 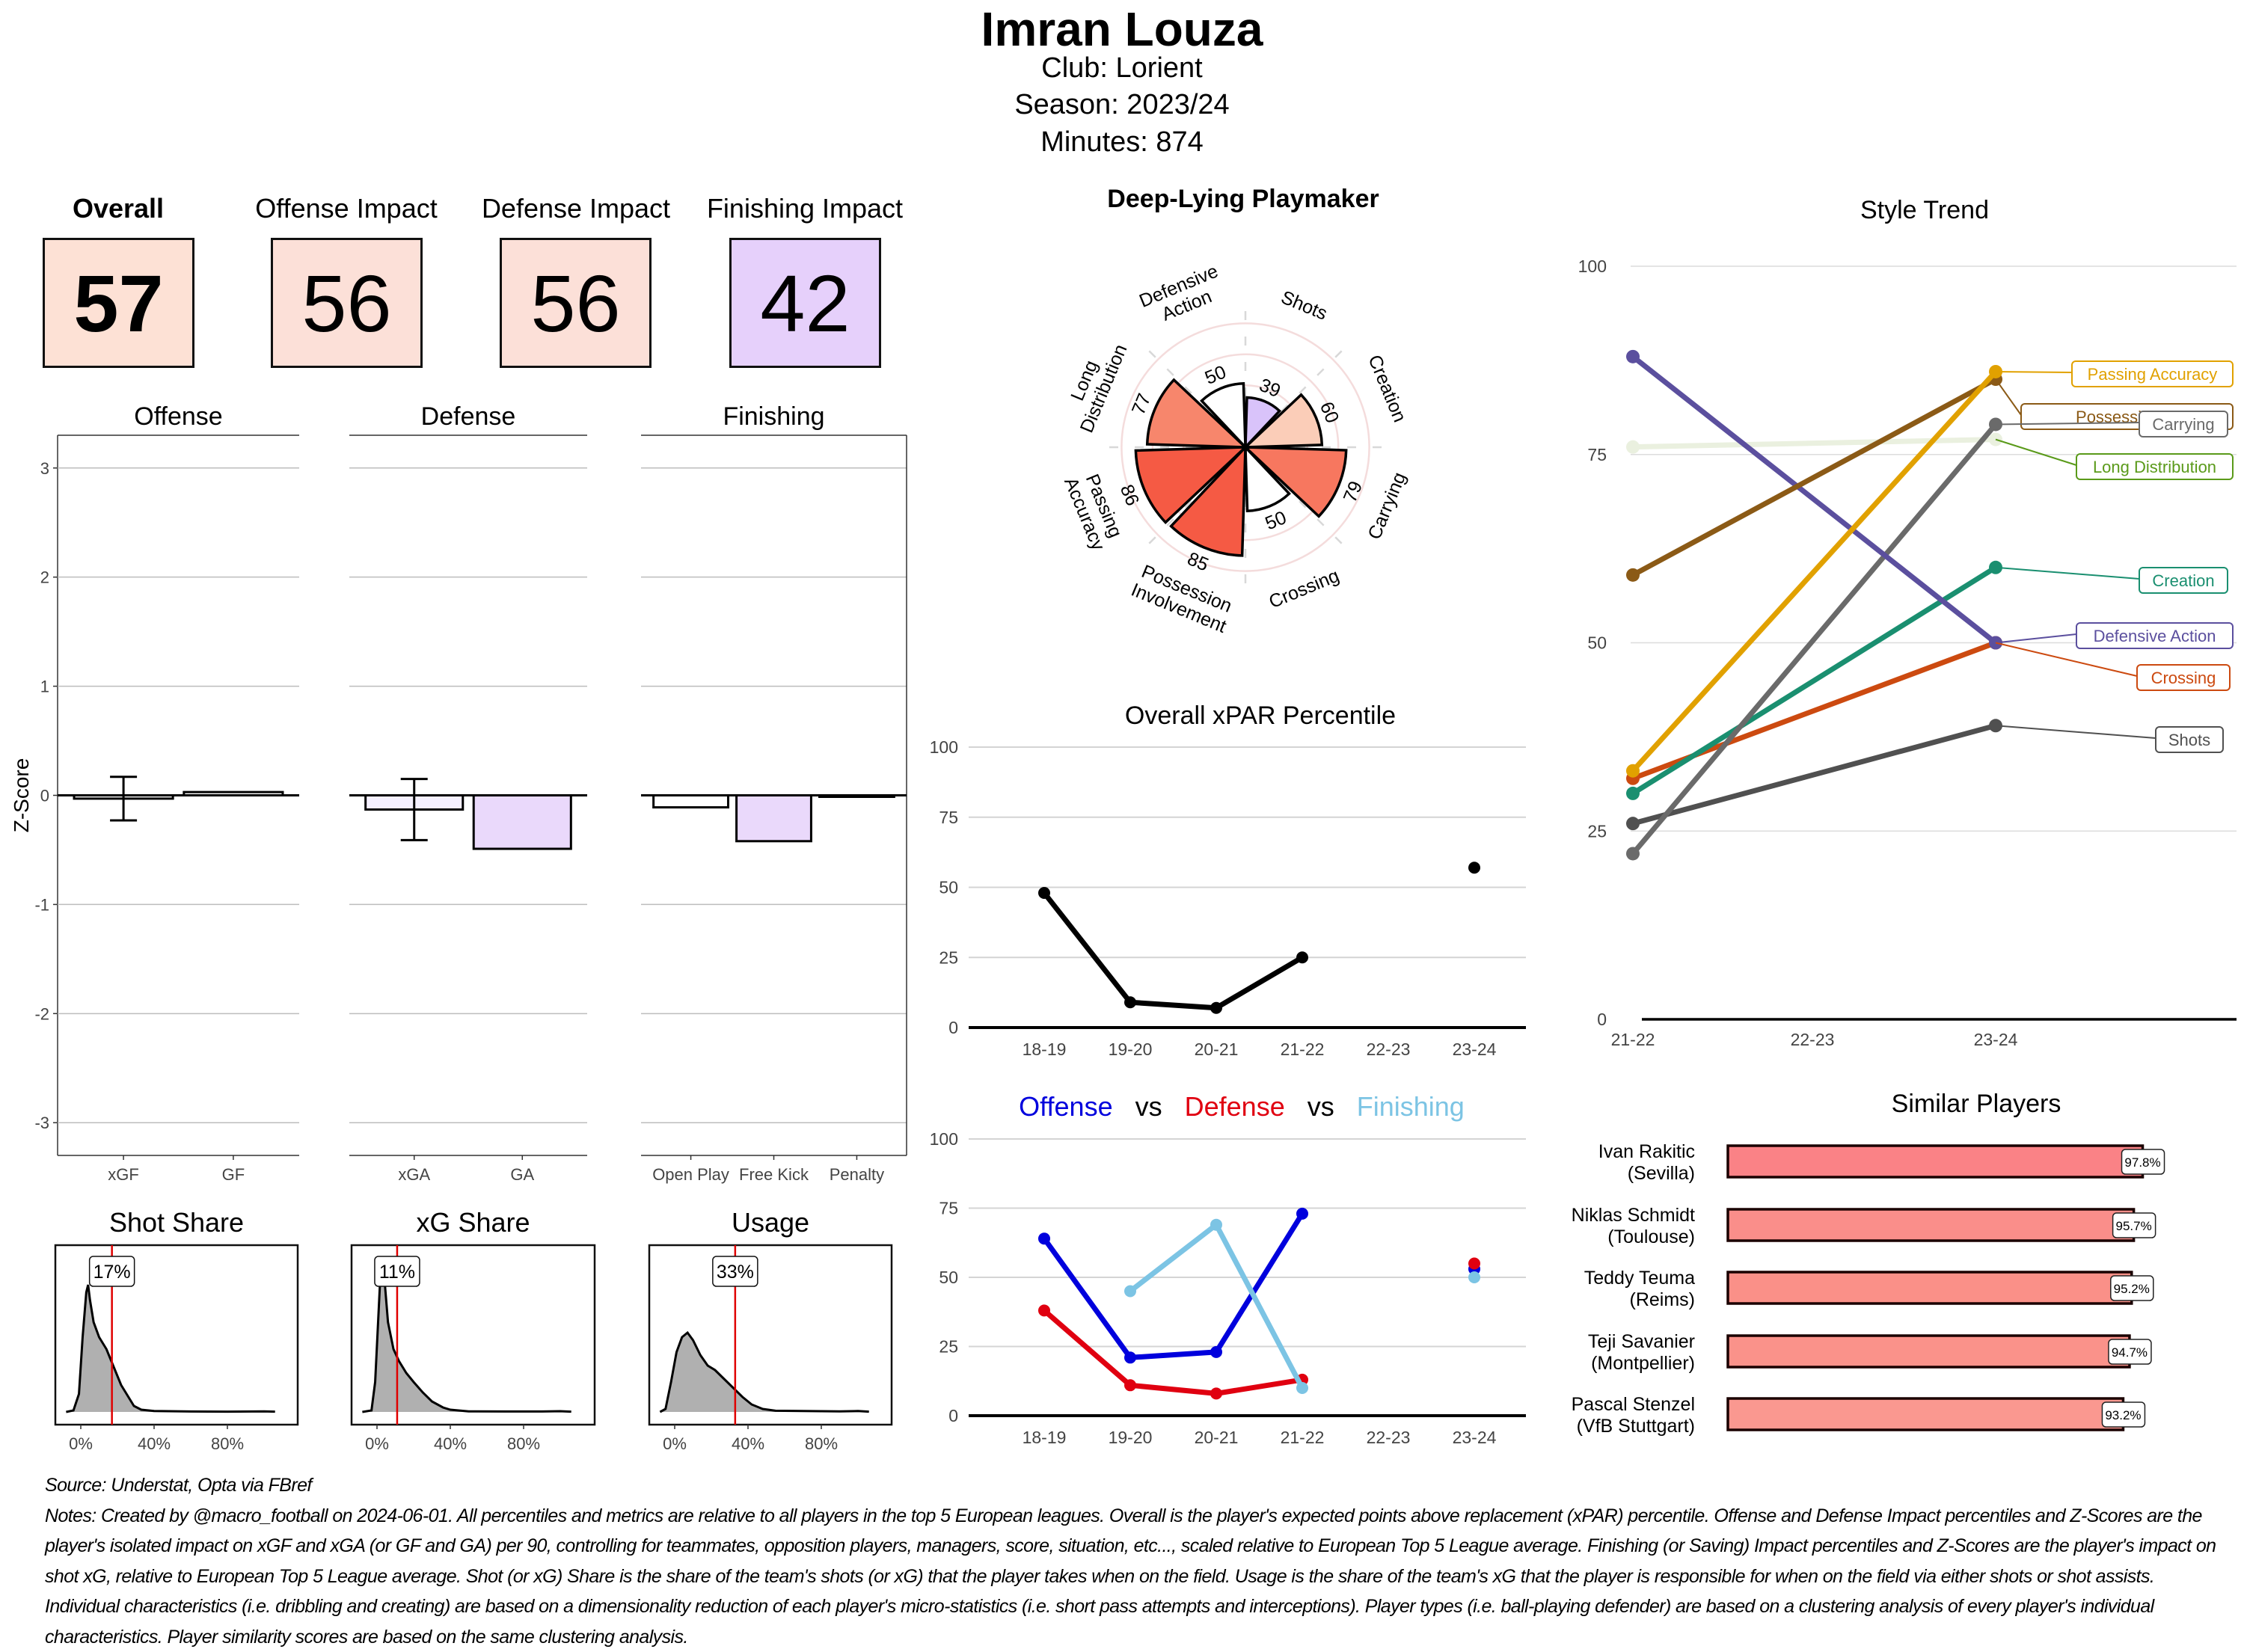 What do you see at coordinates (1130, 496) in the screenshot?
I see `radar-value-label: 86` at bounding box center [1130, 496].